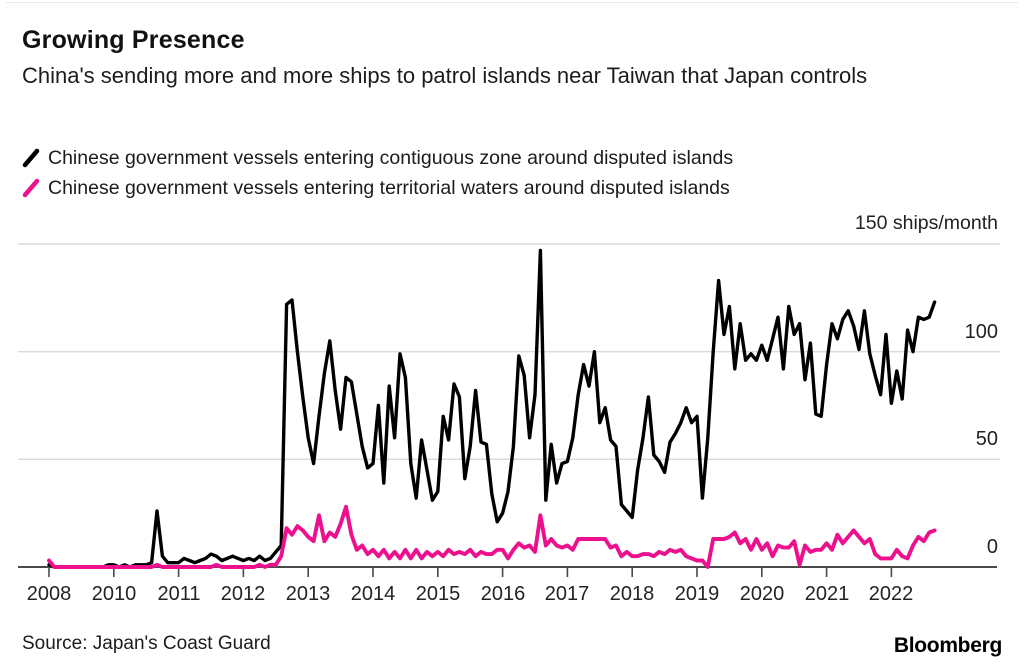 This screenshot has width=1024, height=670. I want to click on pink-slash-icon, so click(31, 188).